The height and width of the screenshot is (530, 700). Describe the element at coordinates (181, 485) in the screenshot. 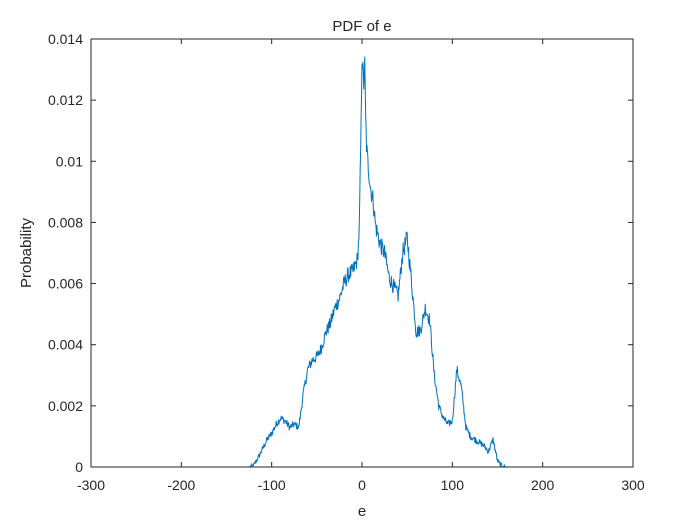

I see `x-tick-label: -200` at that location.